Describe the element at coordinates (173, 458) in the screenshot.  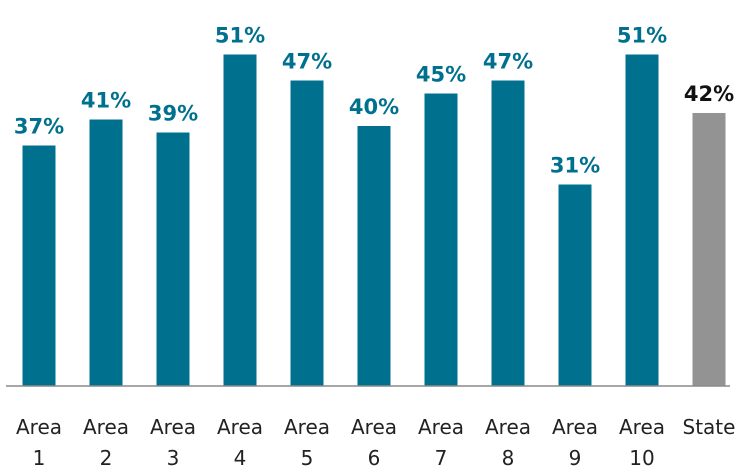
I see `category-label-line: 3` at that location.